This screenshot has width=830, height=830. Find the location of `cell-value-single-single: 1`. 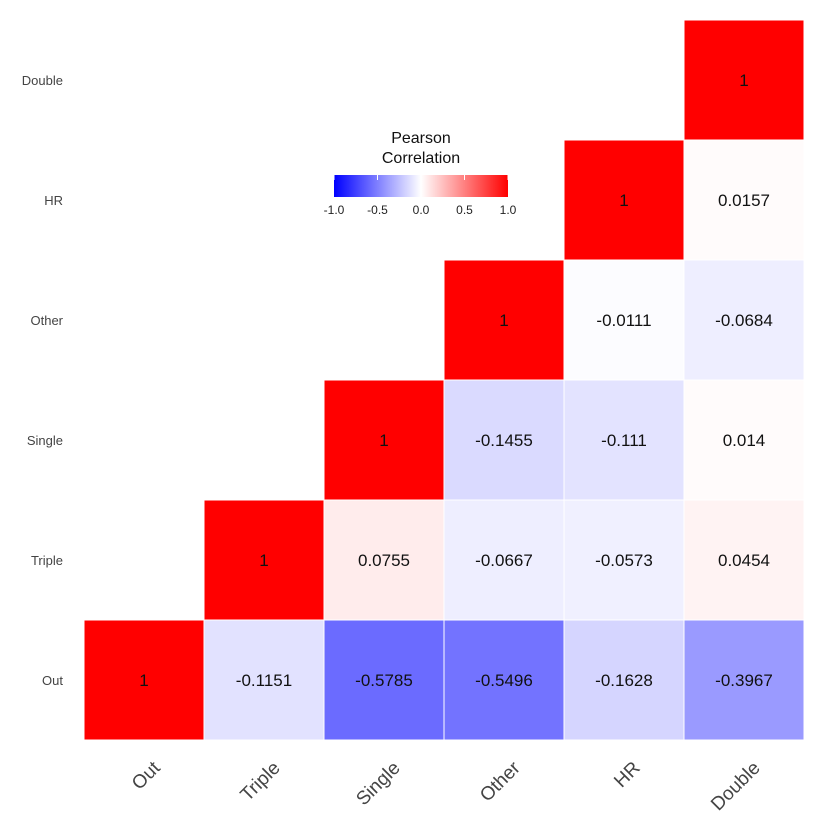

cell-value-single-single: 1 is located at coordinates (383, 440).